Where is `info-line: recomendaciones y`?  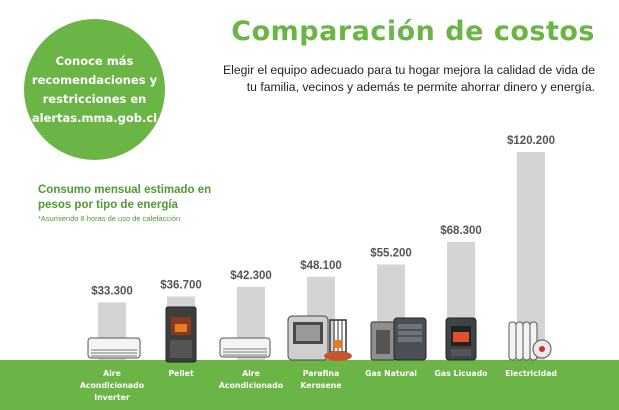 info-line: recomendaciones y is located at coordinates (94, 79).